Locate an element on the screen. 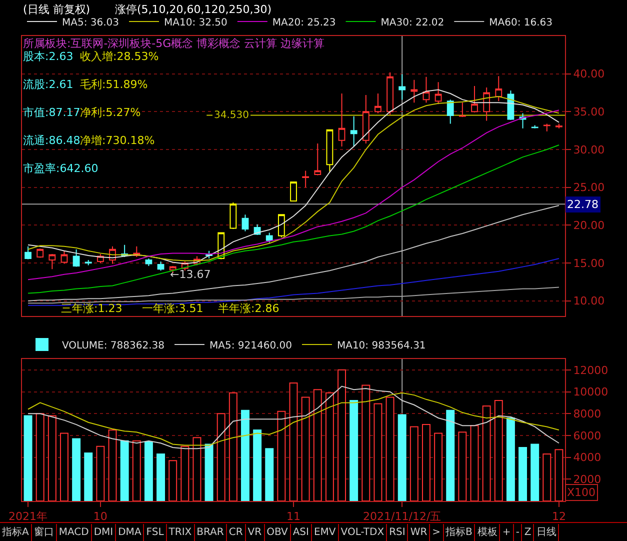 Image resolution: width=627 pixels, height=541 pixels. annotation: 流通:86.48 is located at coordinates (51, 140).